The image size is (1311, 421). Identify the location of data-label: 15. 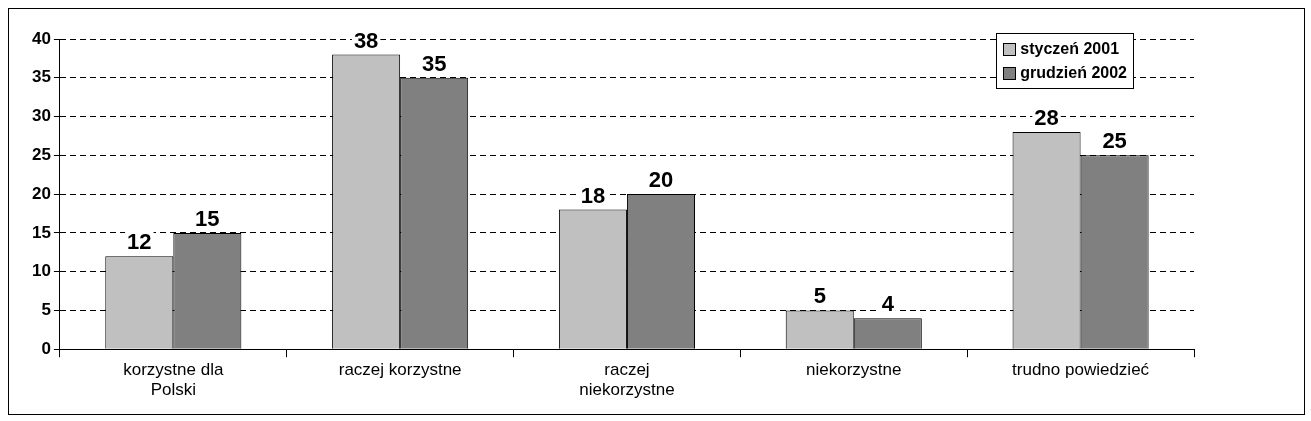
(207, 218).